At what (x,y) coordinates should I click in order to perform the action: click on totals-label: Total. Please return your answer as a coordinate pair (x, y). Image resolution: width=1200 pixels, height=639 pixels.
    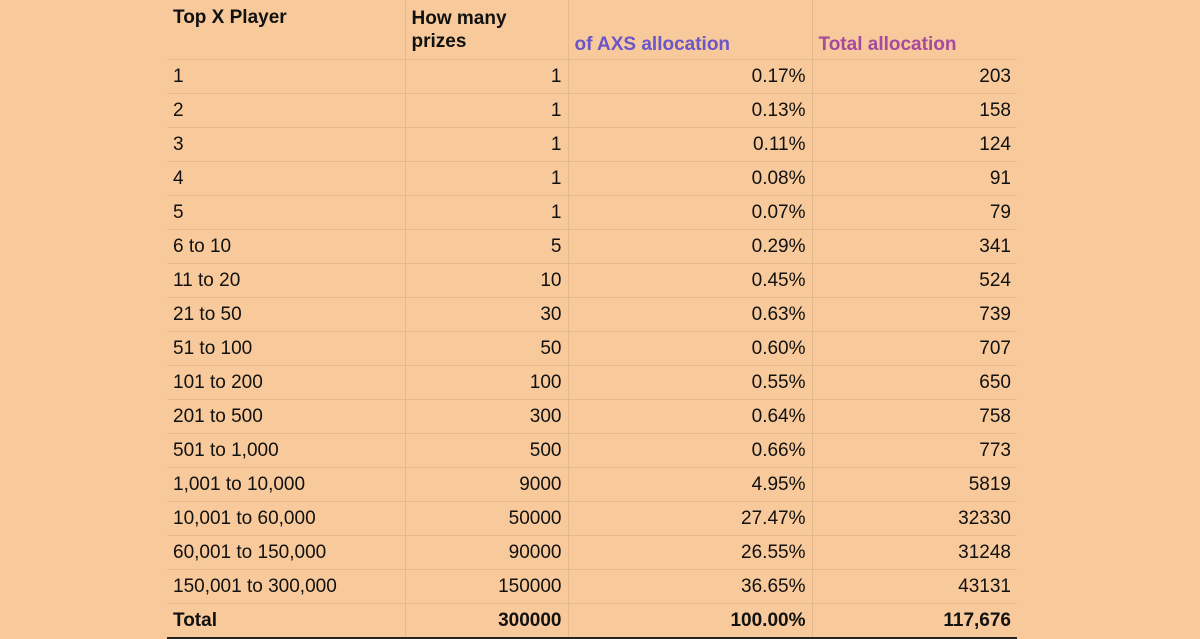
    Looking at the image, I should click on (286, 621).